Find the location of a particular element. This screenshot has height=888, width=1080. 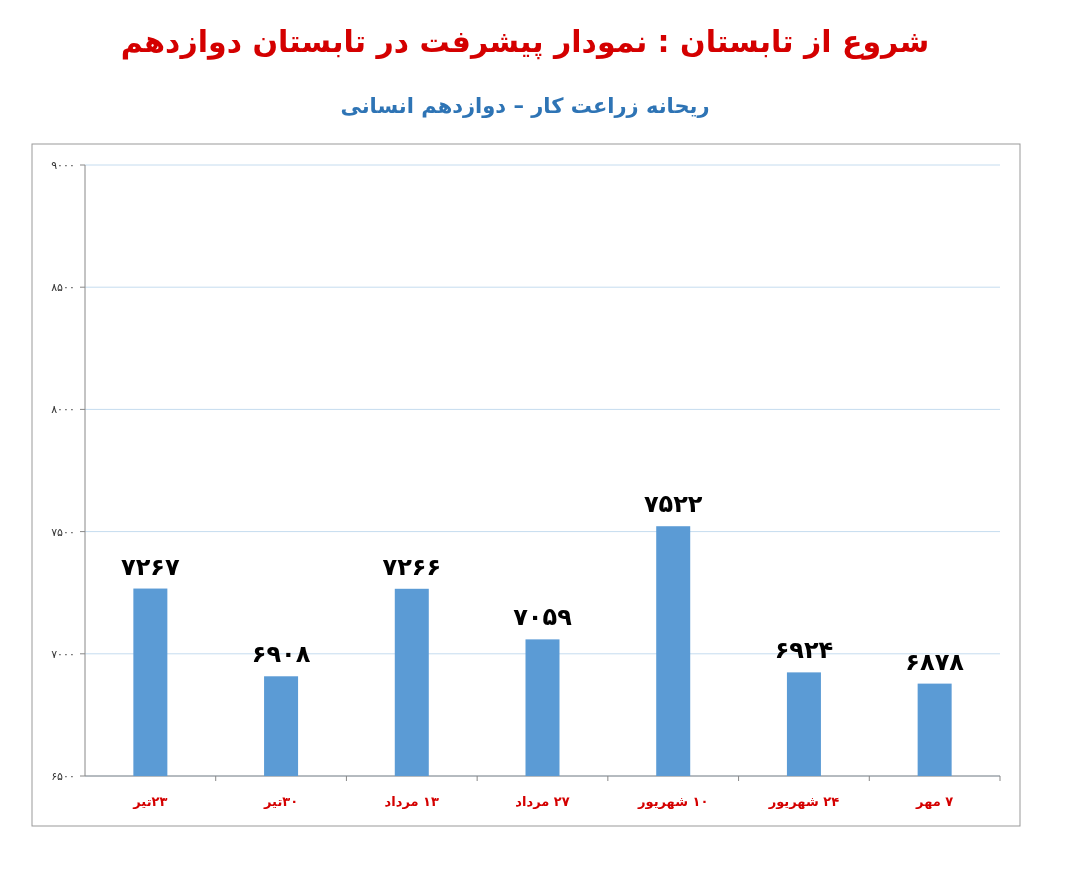

x-tick-label: ۲۳تیر is located at coordinates (150, 801).